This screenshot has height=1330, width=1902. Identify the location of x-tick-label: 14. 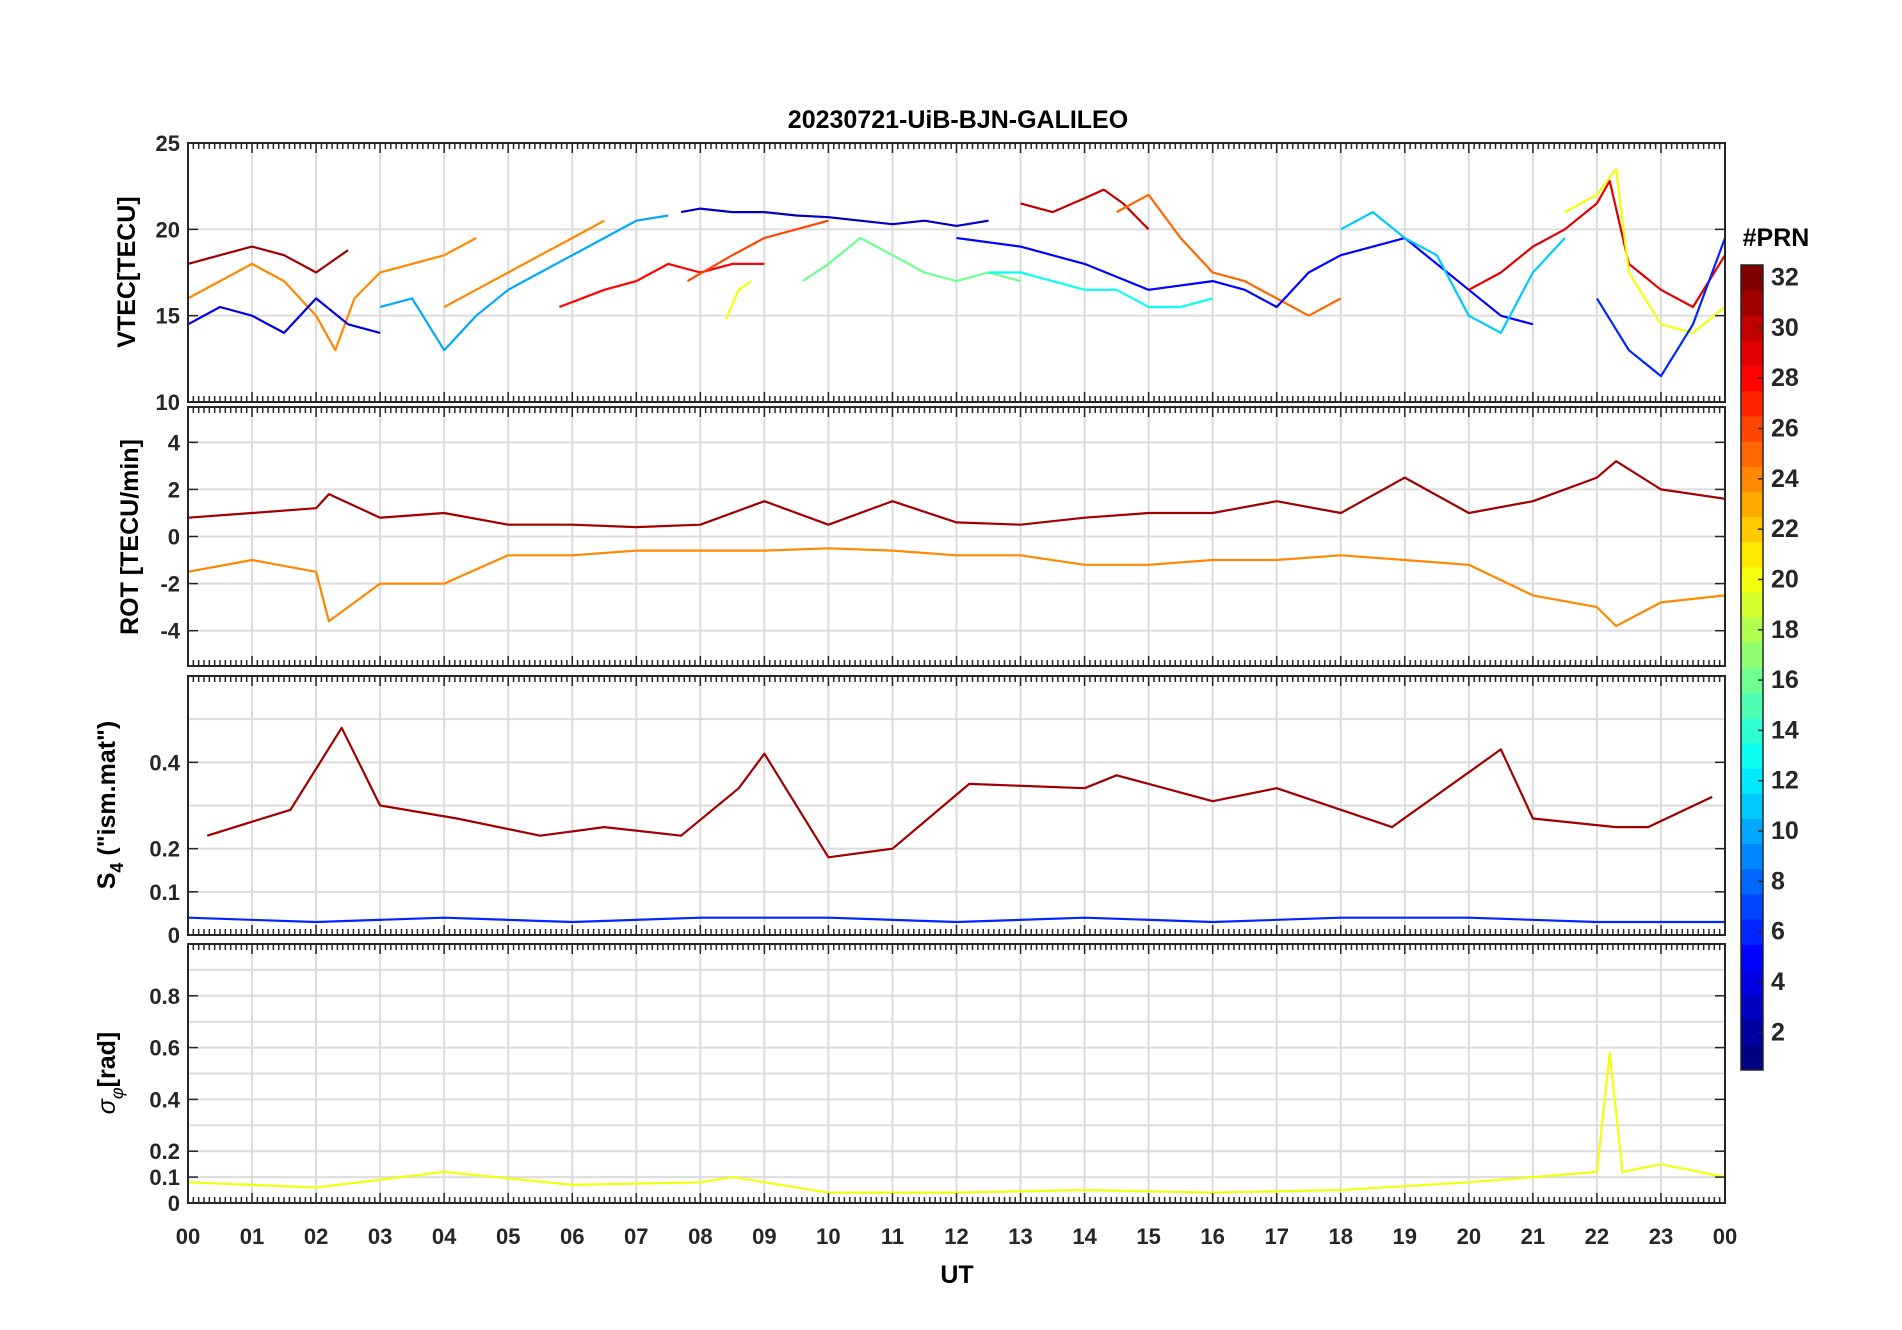
(1084, 1236).